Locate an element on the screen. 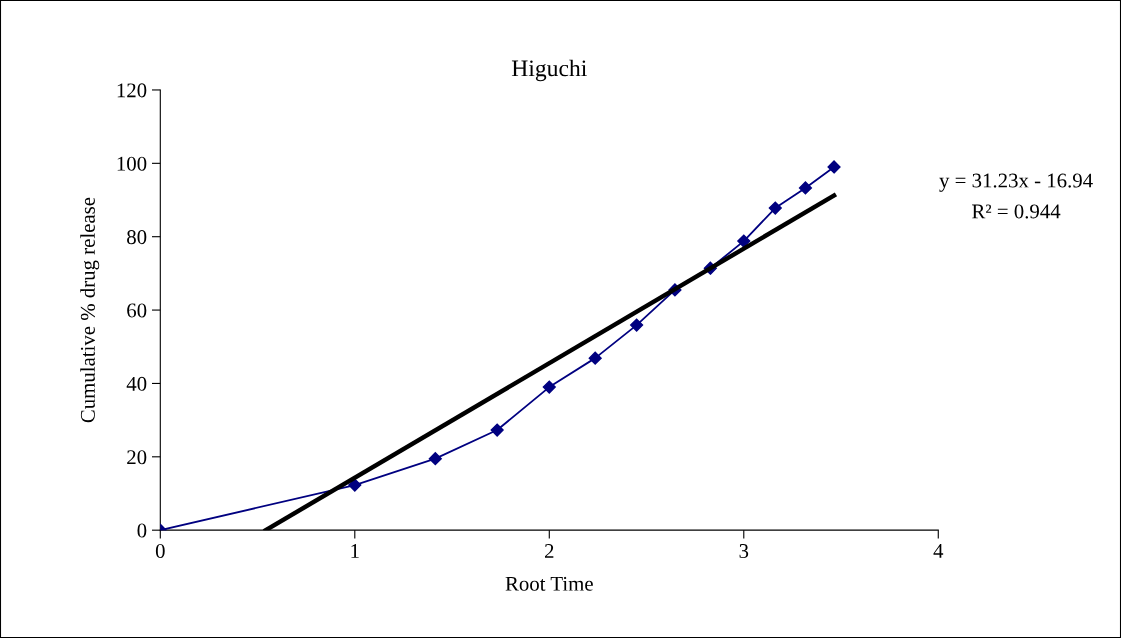  y-axis-title: Cumulative % drug release is located at coordinates (90, 310).